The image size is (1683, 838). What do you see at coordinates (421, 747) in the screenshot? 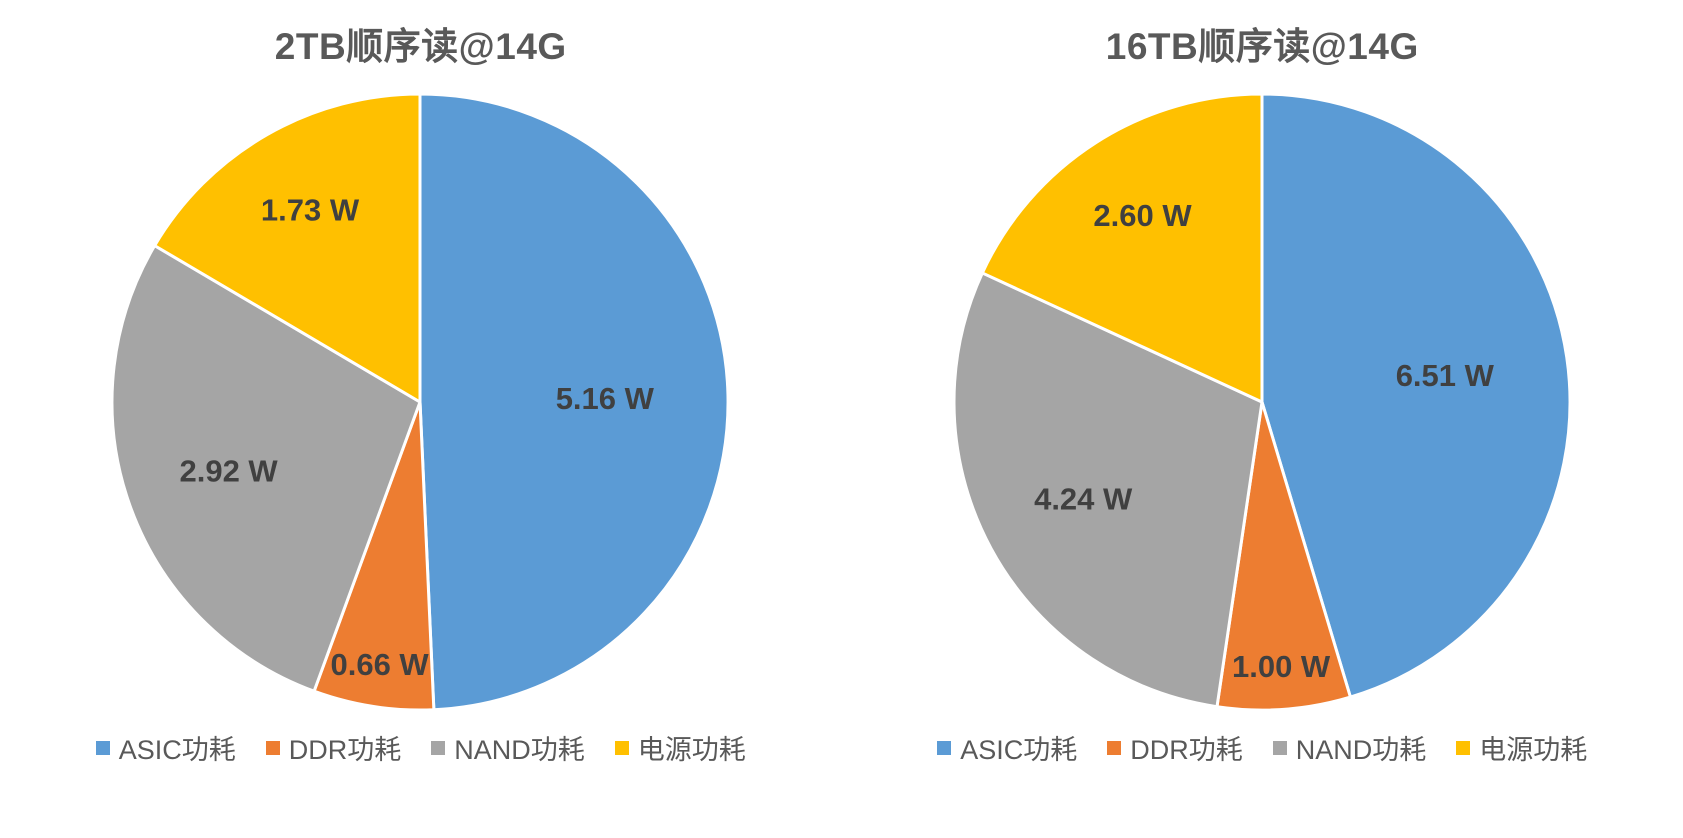
I see `legend-2tb: ASIC功耗 DDR功耗 NAND功耗 电源功耗` at bounding box center [421, 747].